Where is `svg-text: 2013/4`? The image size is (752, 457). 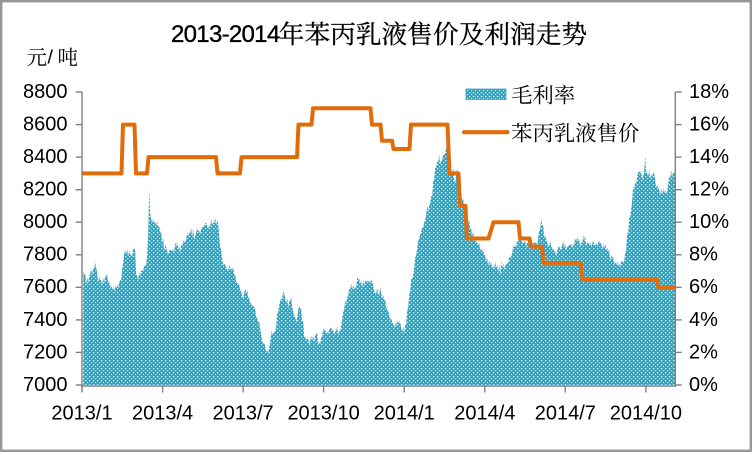
svg-text: 2013/4 is located at coordinates (162, 414).